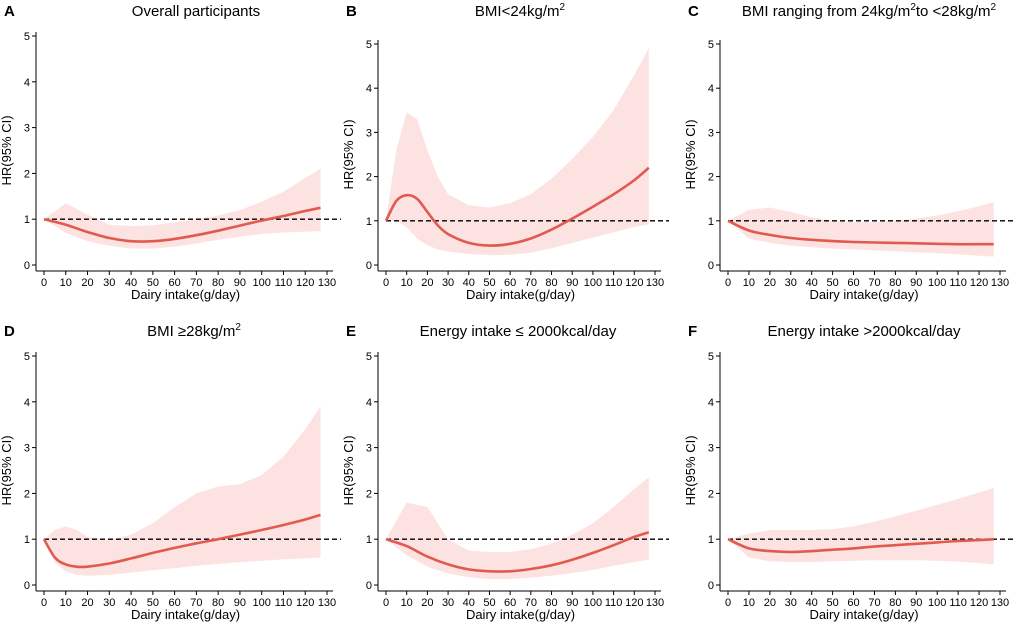  What do you see at coordinates (520, 11) in the screenshot?
I see `panel-title: BMI<24kg/m2` at bounding box center [520, 11].